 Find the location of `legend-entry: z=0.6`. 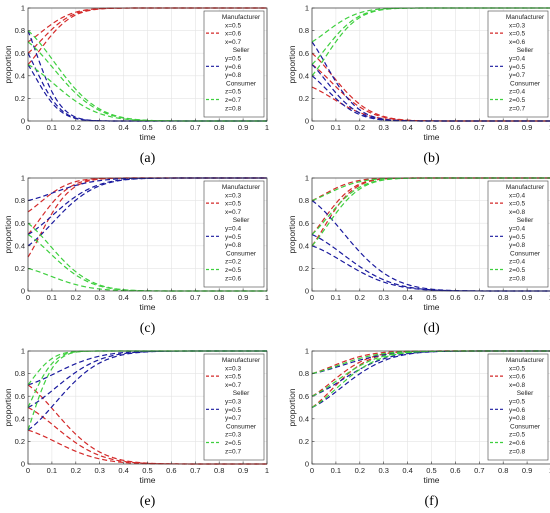

legend-entry: z=0.6 is located at coordinates (517, 443).